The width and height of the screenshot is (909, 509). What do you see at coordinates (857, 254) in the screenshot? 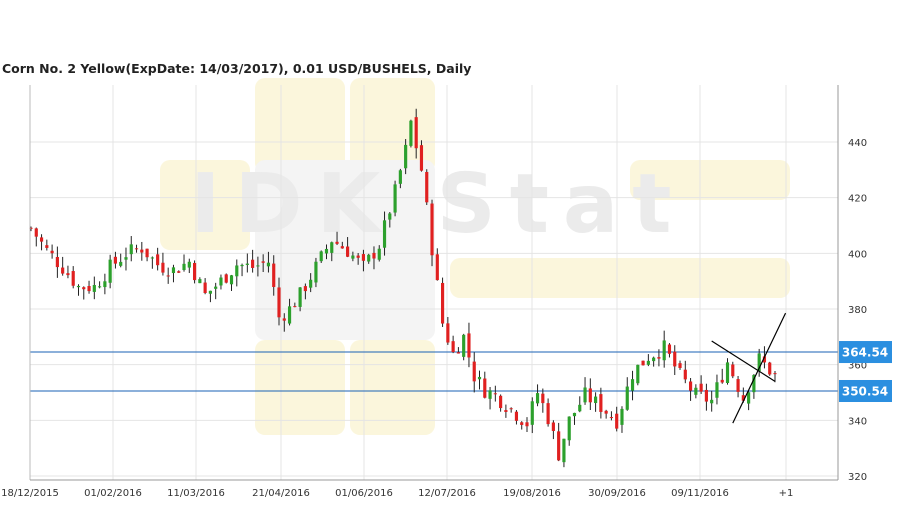
I see `y-tick-label: 400` at bounding box center [857, 254].